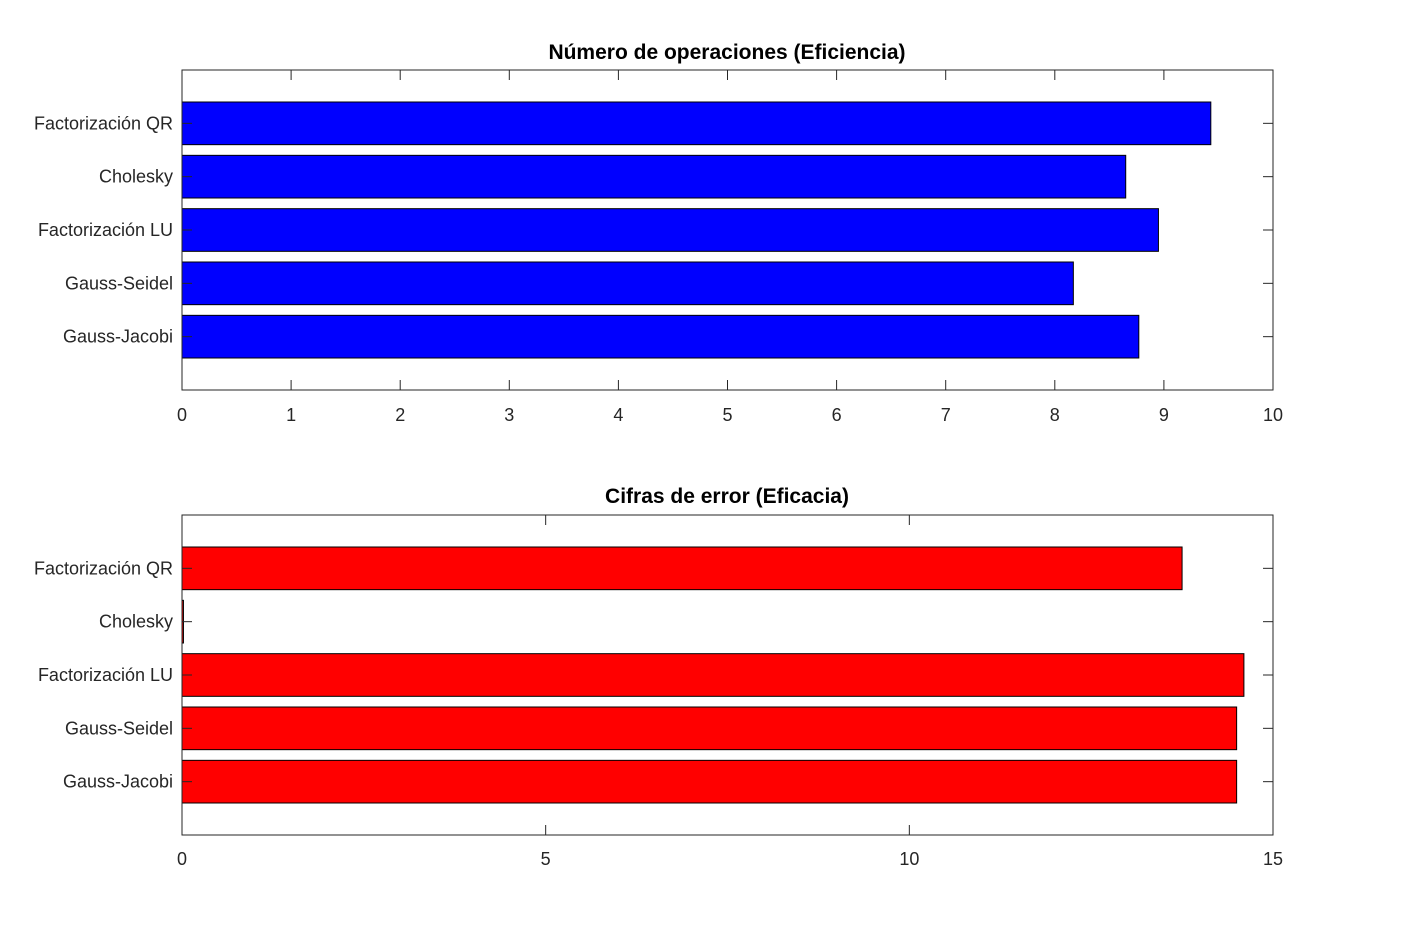 The image size is (1406, 938). I want to click on x-tick-label: 1, so click(291, 415).